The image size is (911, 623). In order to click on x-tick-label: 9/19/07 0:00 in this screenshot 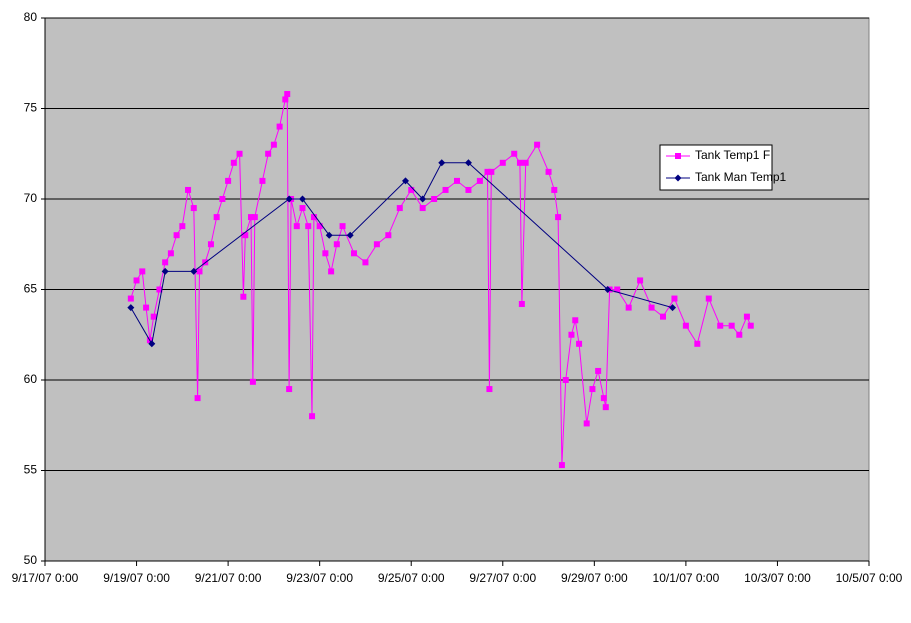, I will do `click(136, 578)`.